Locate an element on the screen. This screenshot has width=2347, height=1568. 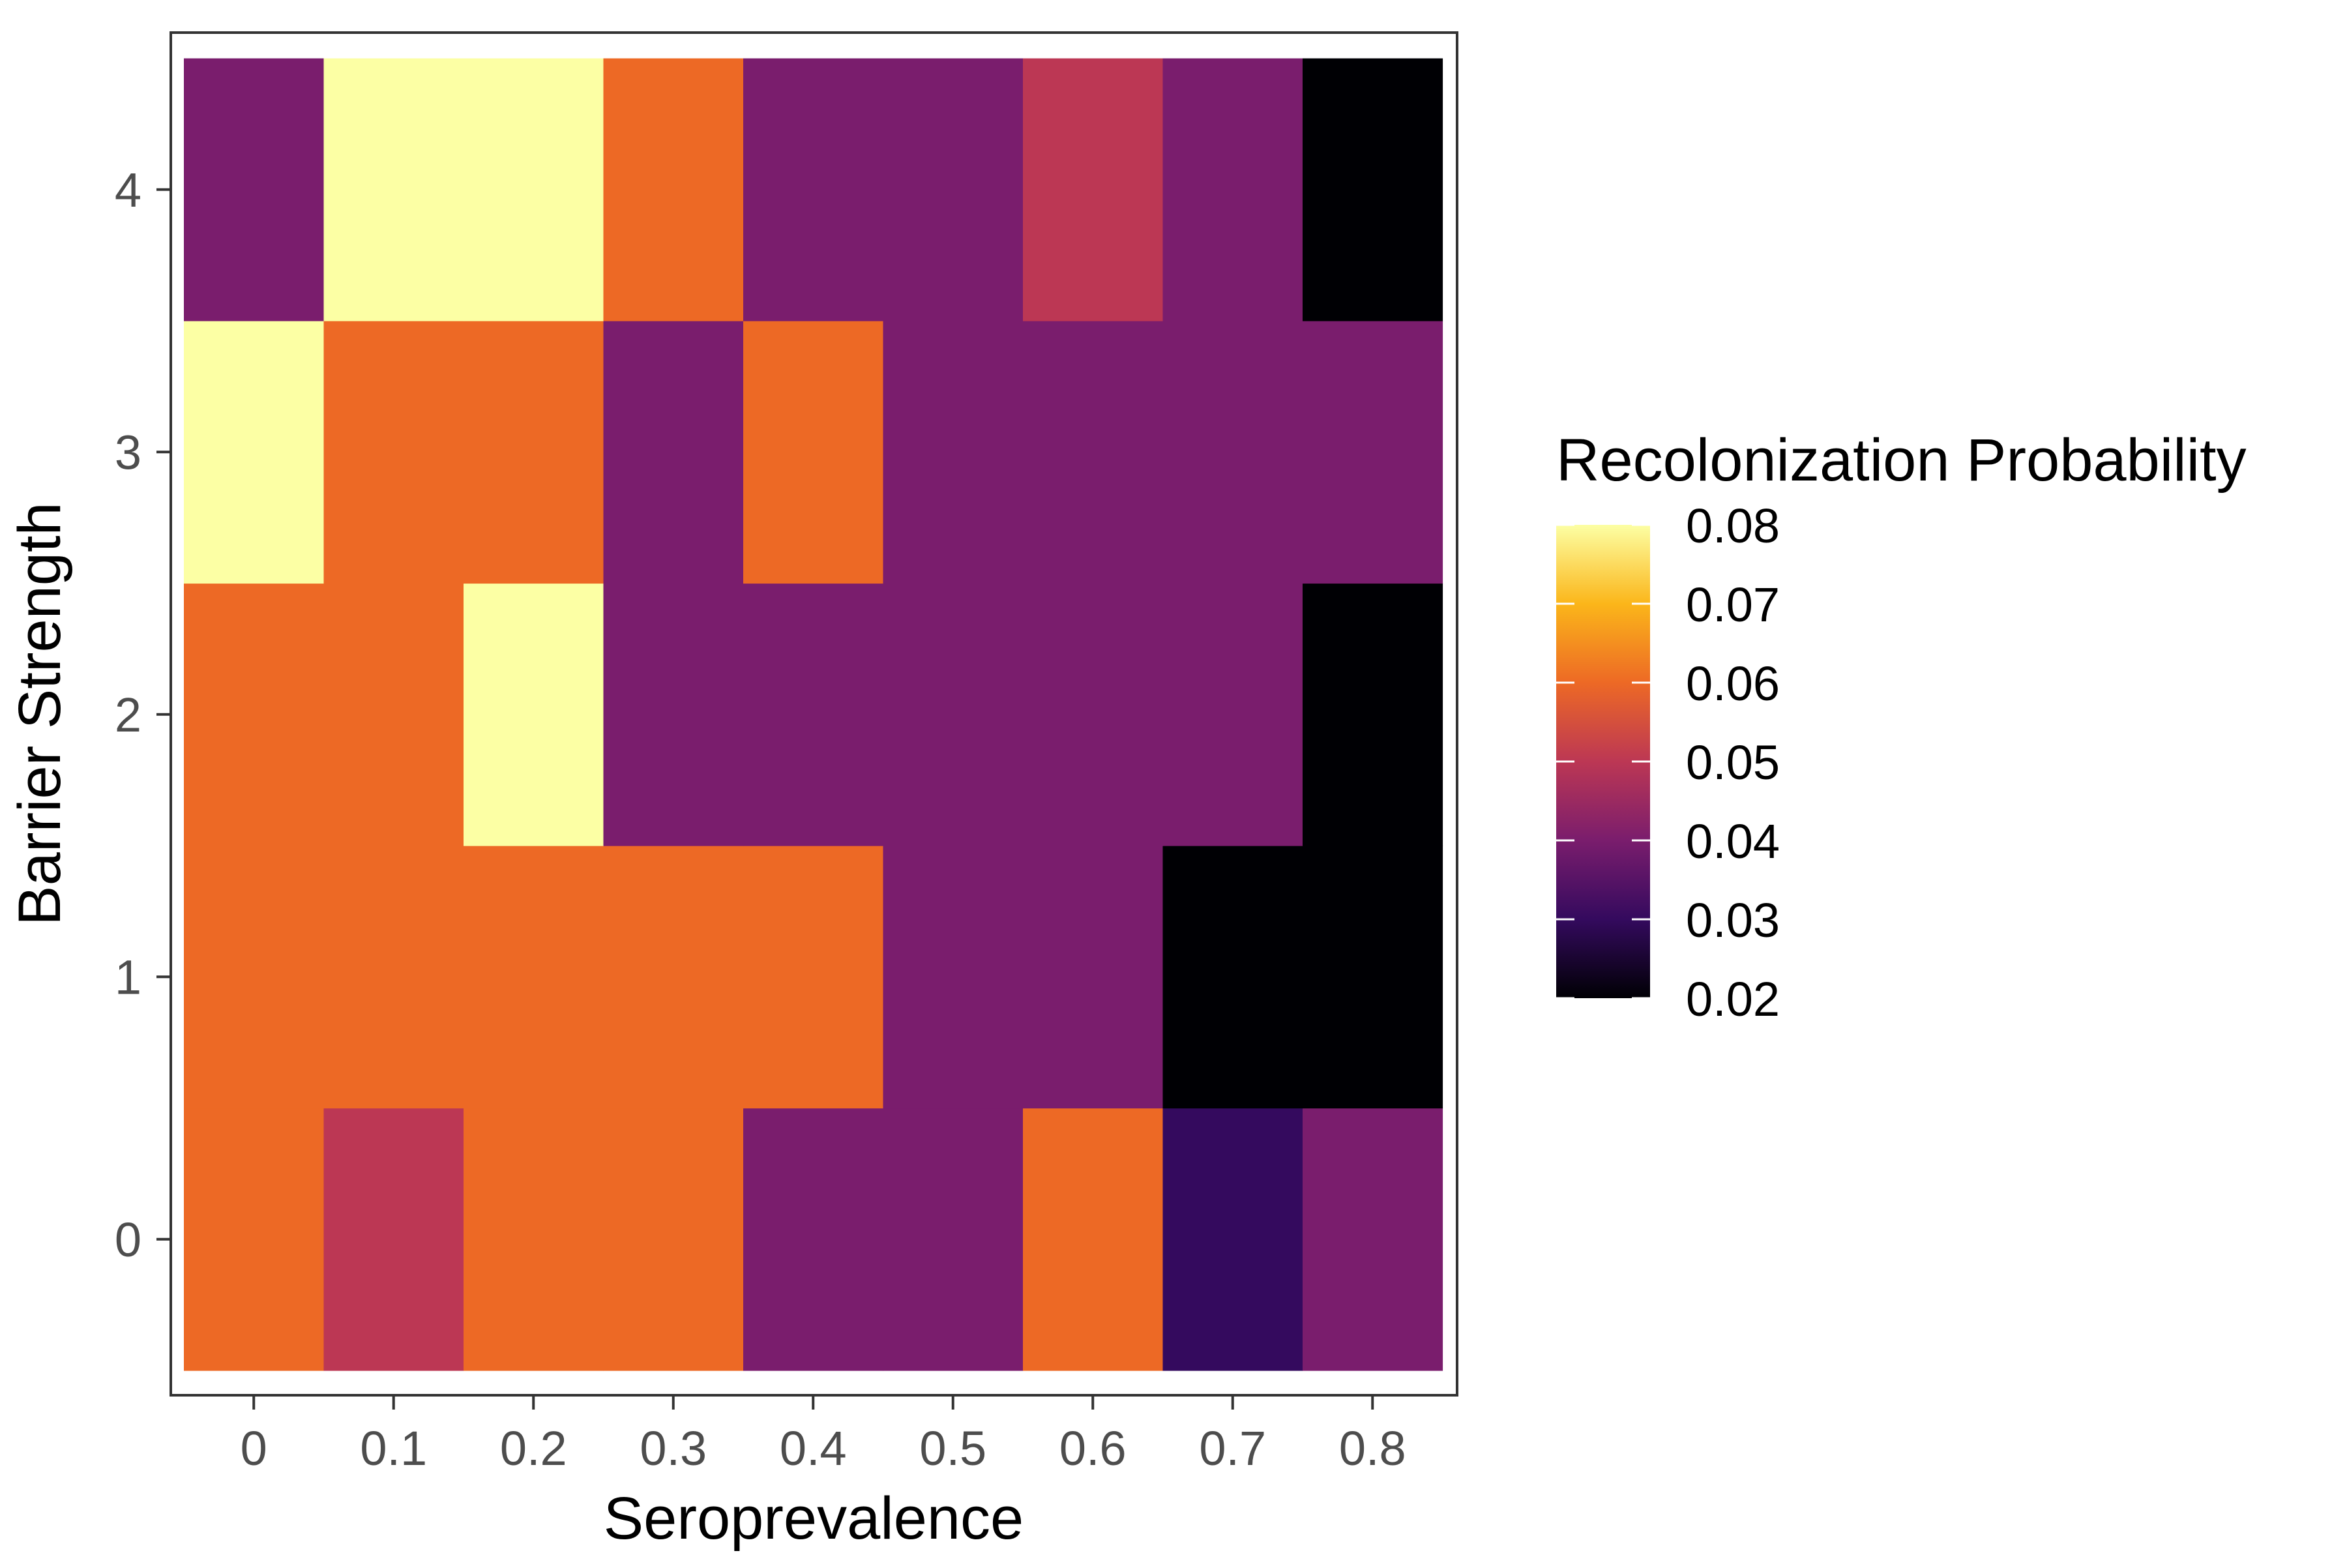
x-axis-title: Seroprevalence is located at coordinates (814, 1519).